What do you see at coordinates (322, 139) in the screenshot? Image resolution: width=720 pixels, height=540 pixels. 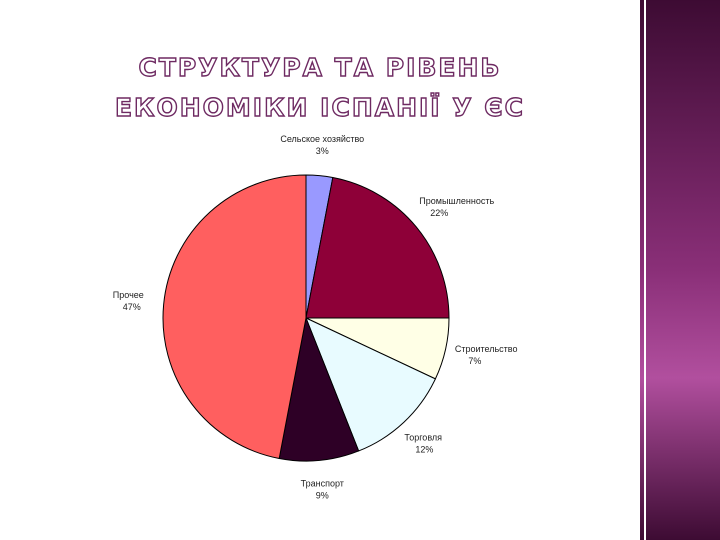 I see `slice-label: Сельское хозяйство` at bounding box center [322, 139].